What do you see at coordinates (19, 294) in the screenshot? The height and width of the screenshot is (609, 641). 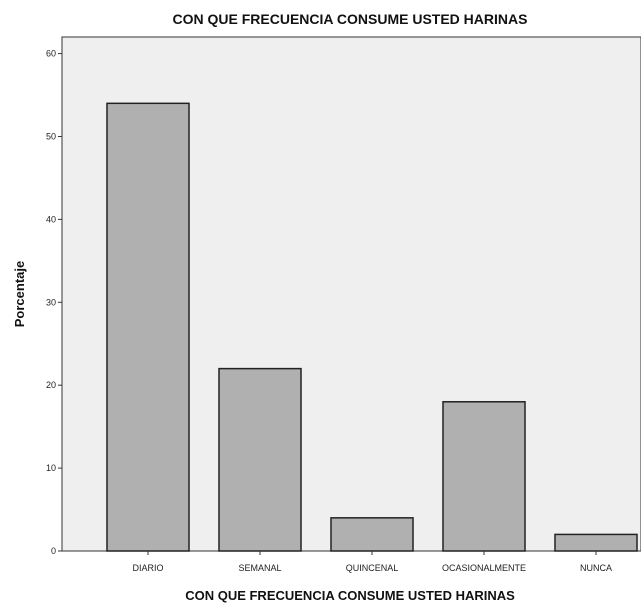 I see `y-axis-title: Porcentaje` at bounding box center [19, 294].